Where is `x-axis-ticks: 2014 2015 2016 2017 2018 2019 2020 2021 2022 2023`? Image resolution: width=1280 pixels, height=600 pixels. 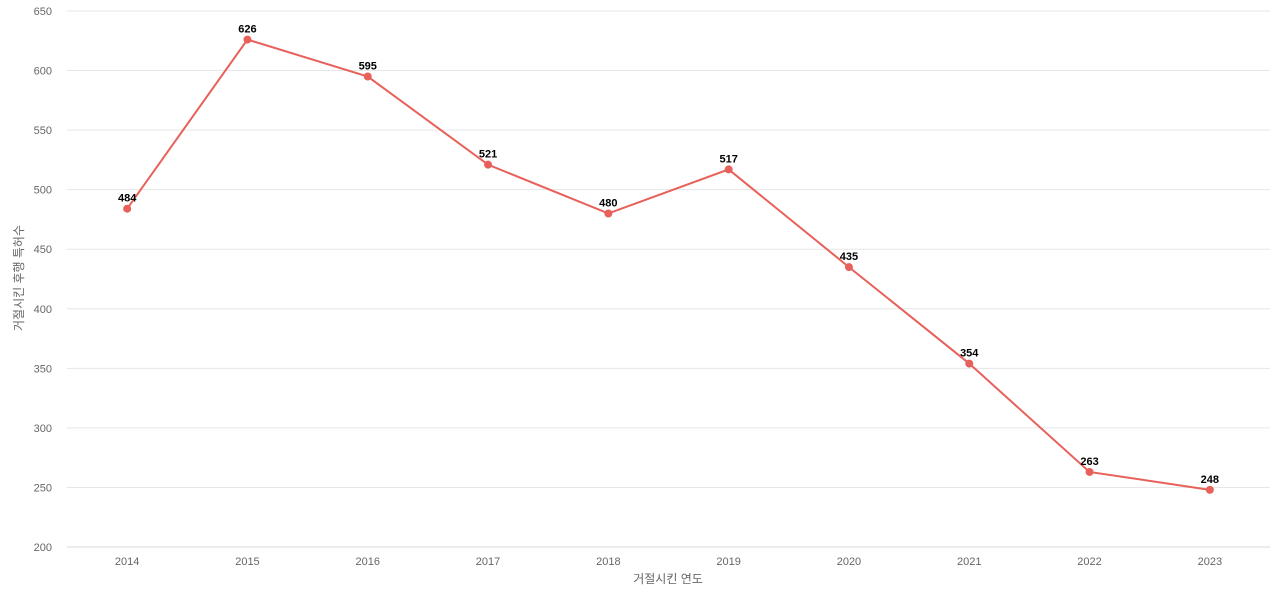
x-axis-ticks: 2014 2015 2016 2017 2018 2019 2020 2021 2022 2023 is located at coordinates (668, 562).